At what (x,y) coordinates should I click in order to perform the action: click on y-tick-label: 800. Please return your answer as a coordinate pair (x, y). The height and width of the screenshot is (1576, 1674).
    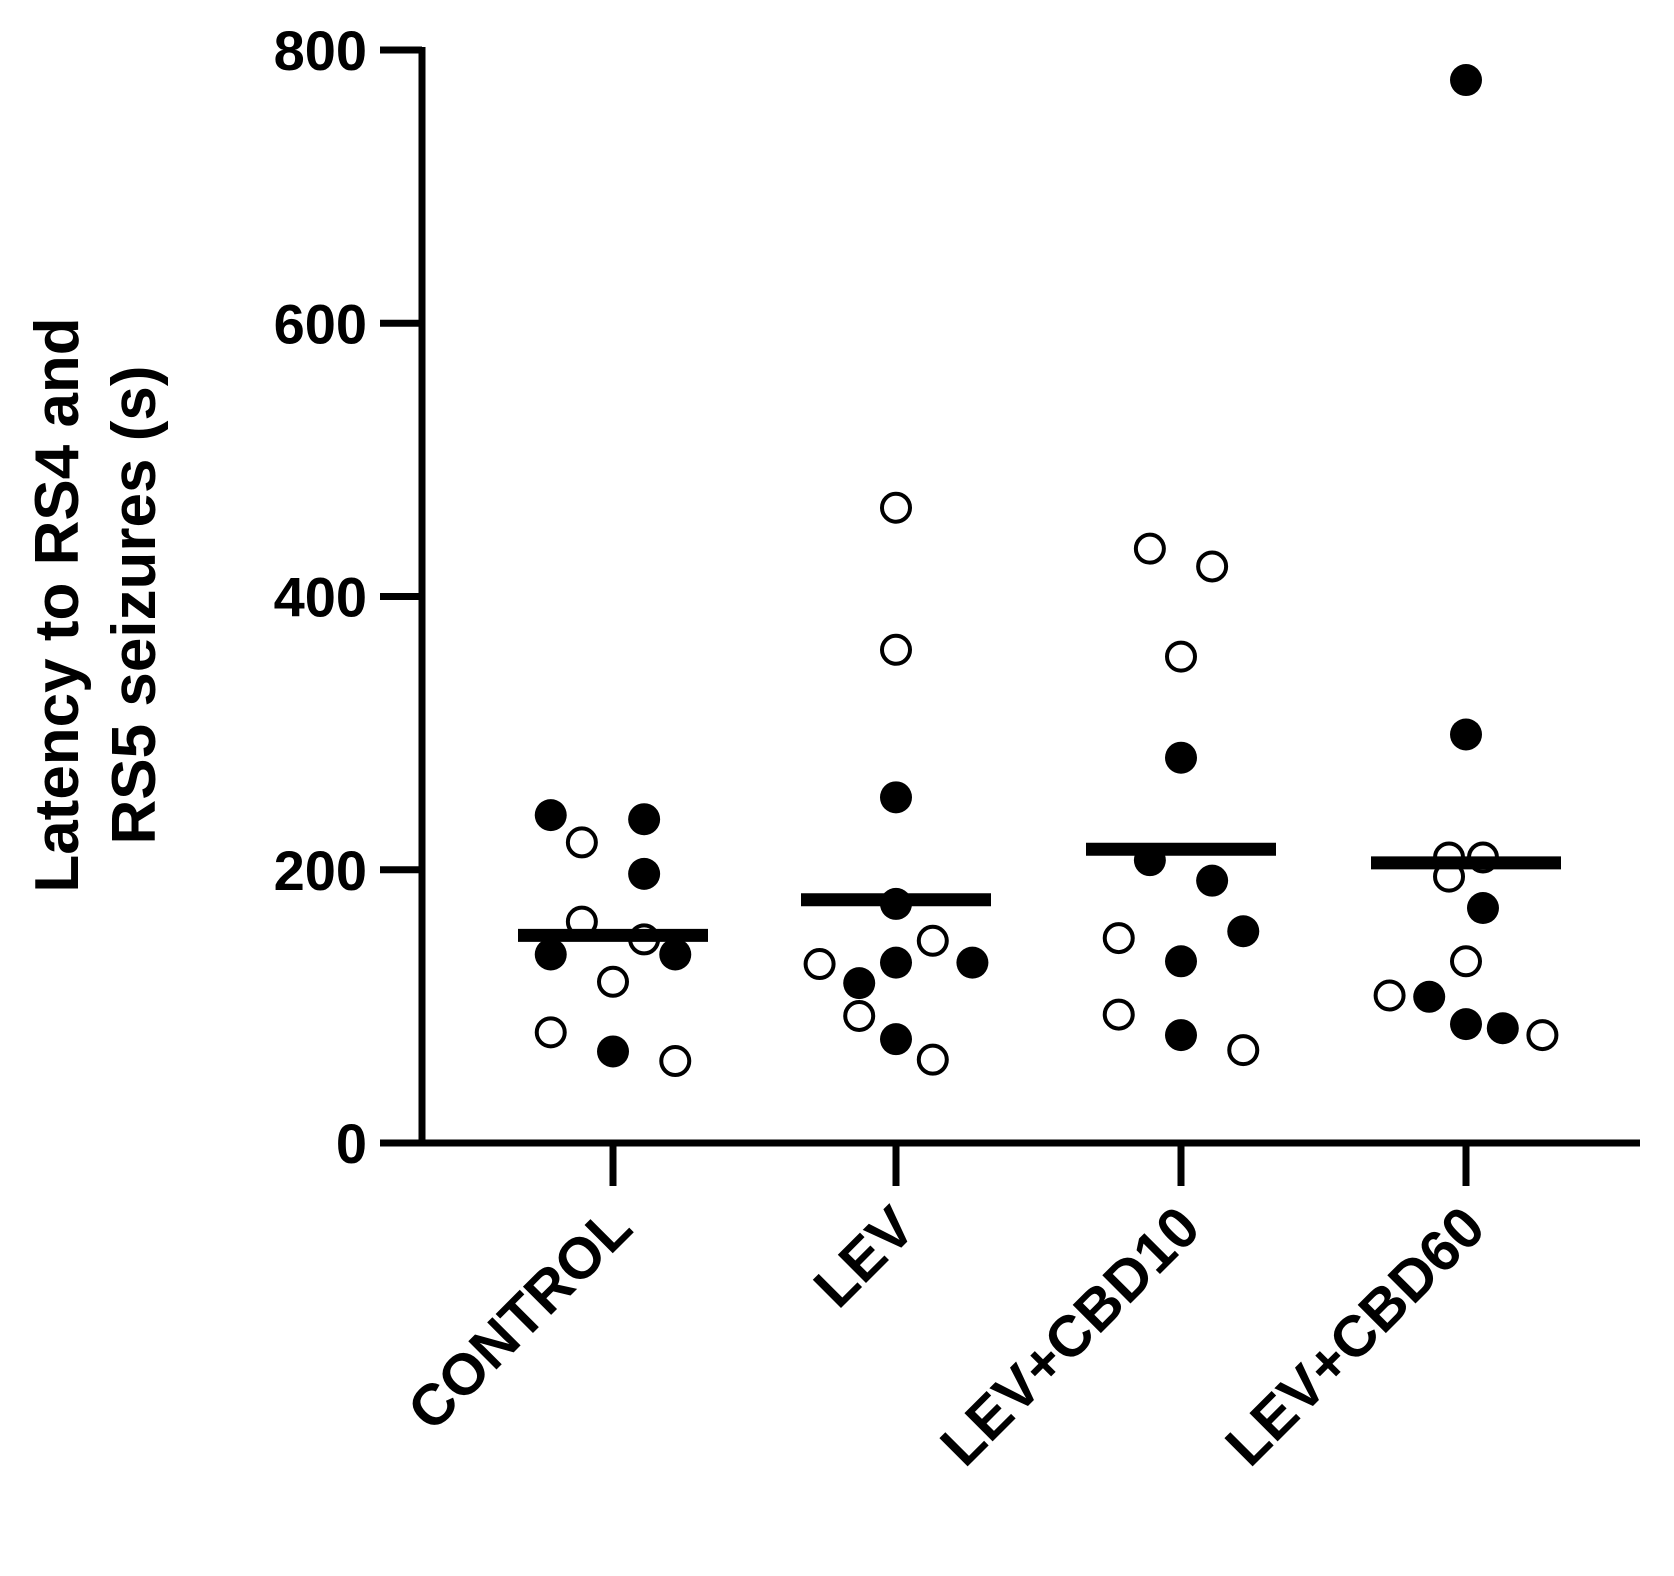
    Looking at the image, I should click on (320, 50).